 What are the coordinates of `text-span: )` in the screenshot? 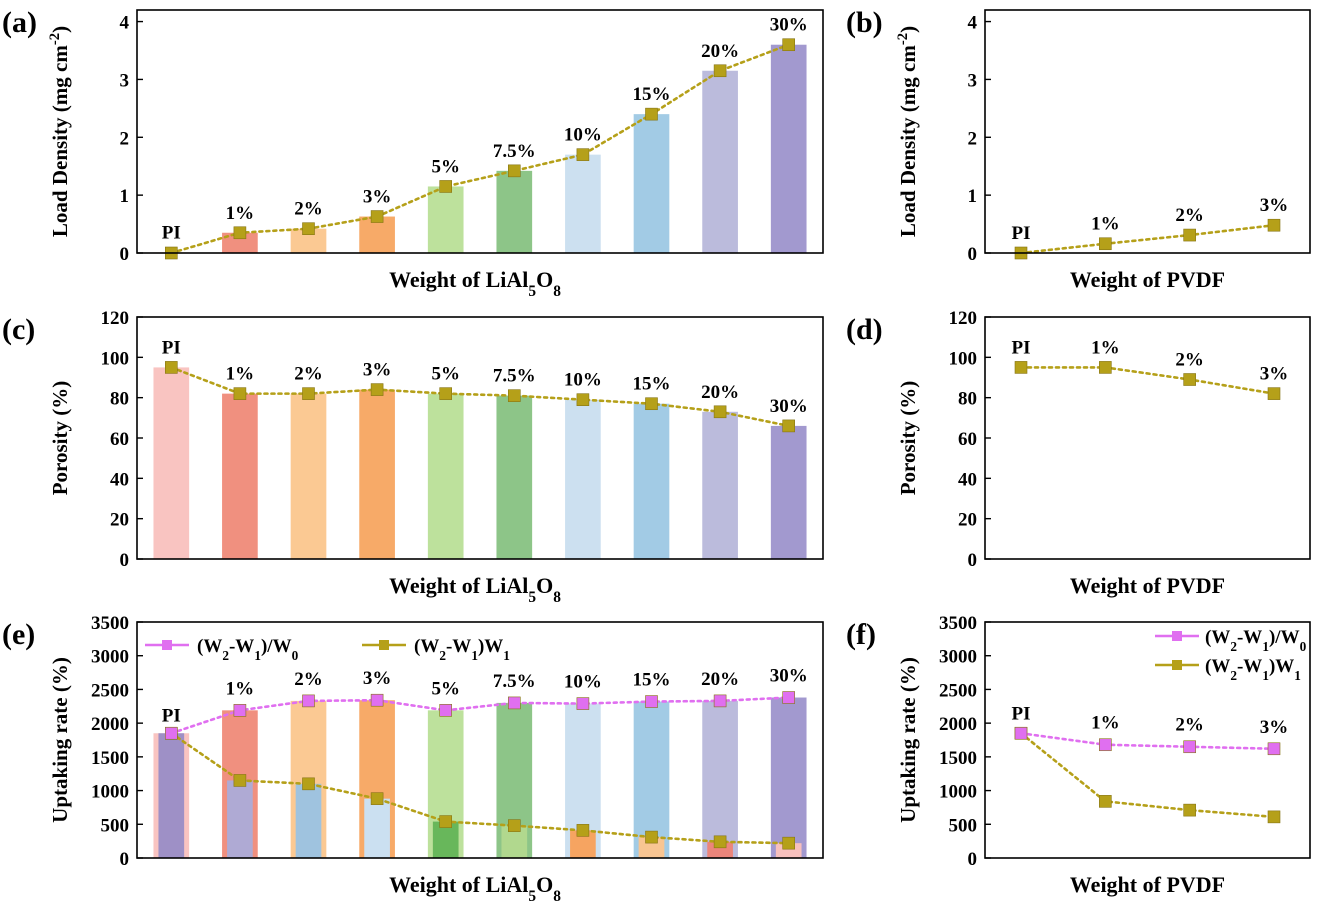 It's located at (908, 29).